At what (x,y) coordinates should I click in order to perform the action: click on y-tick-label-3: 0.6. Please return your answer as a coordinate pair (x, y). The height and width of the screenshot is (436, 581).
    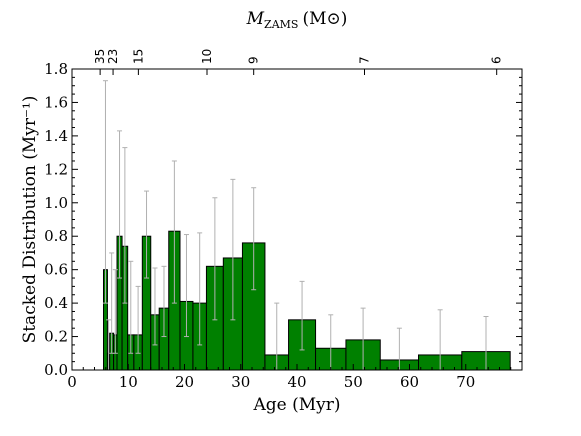
    Looking at the image, I should click on (56, 270).